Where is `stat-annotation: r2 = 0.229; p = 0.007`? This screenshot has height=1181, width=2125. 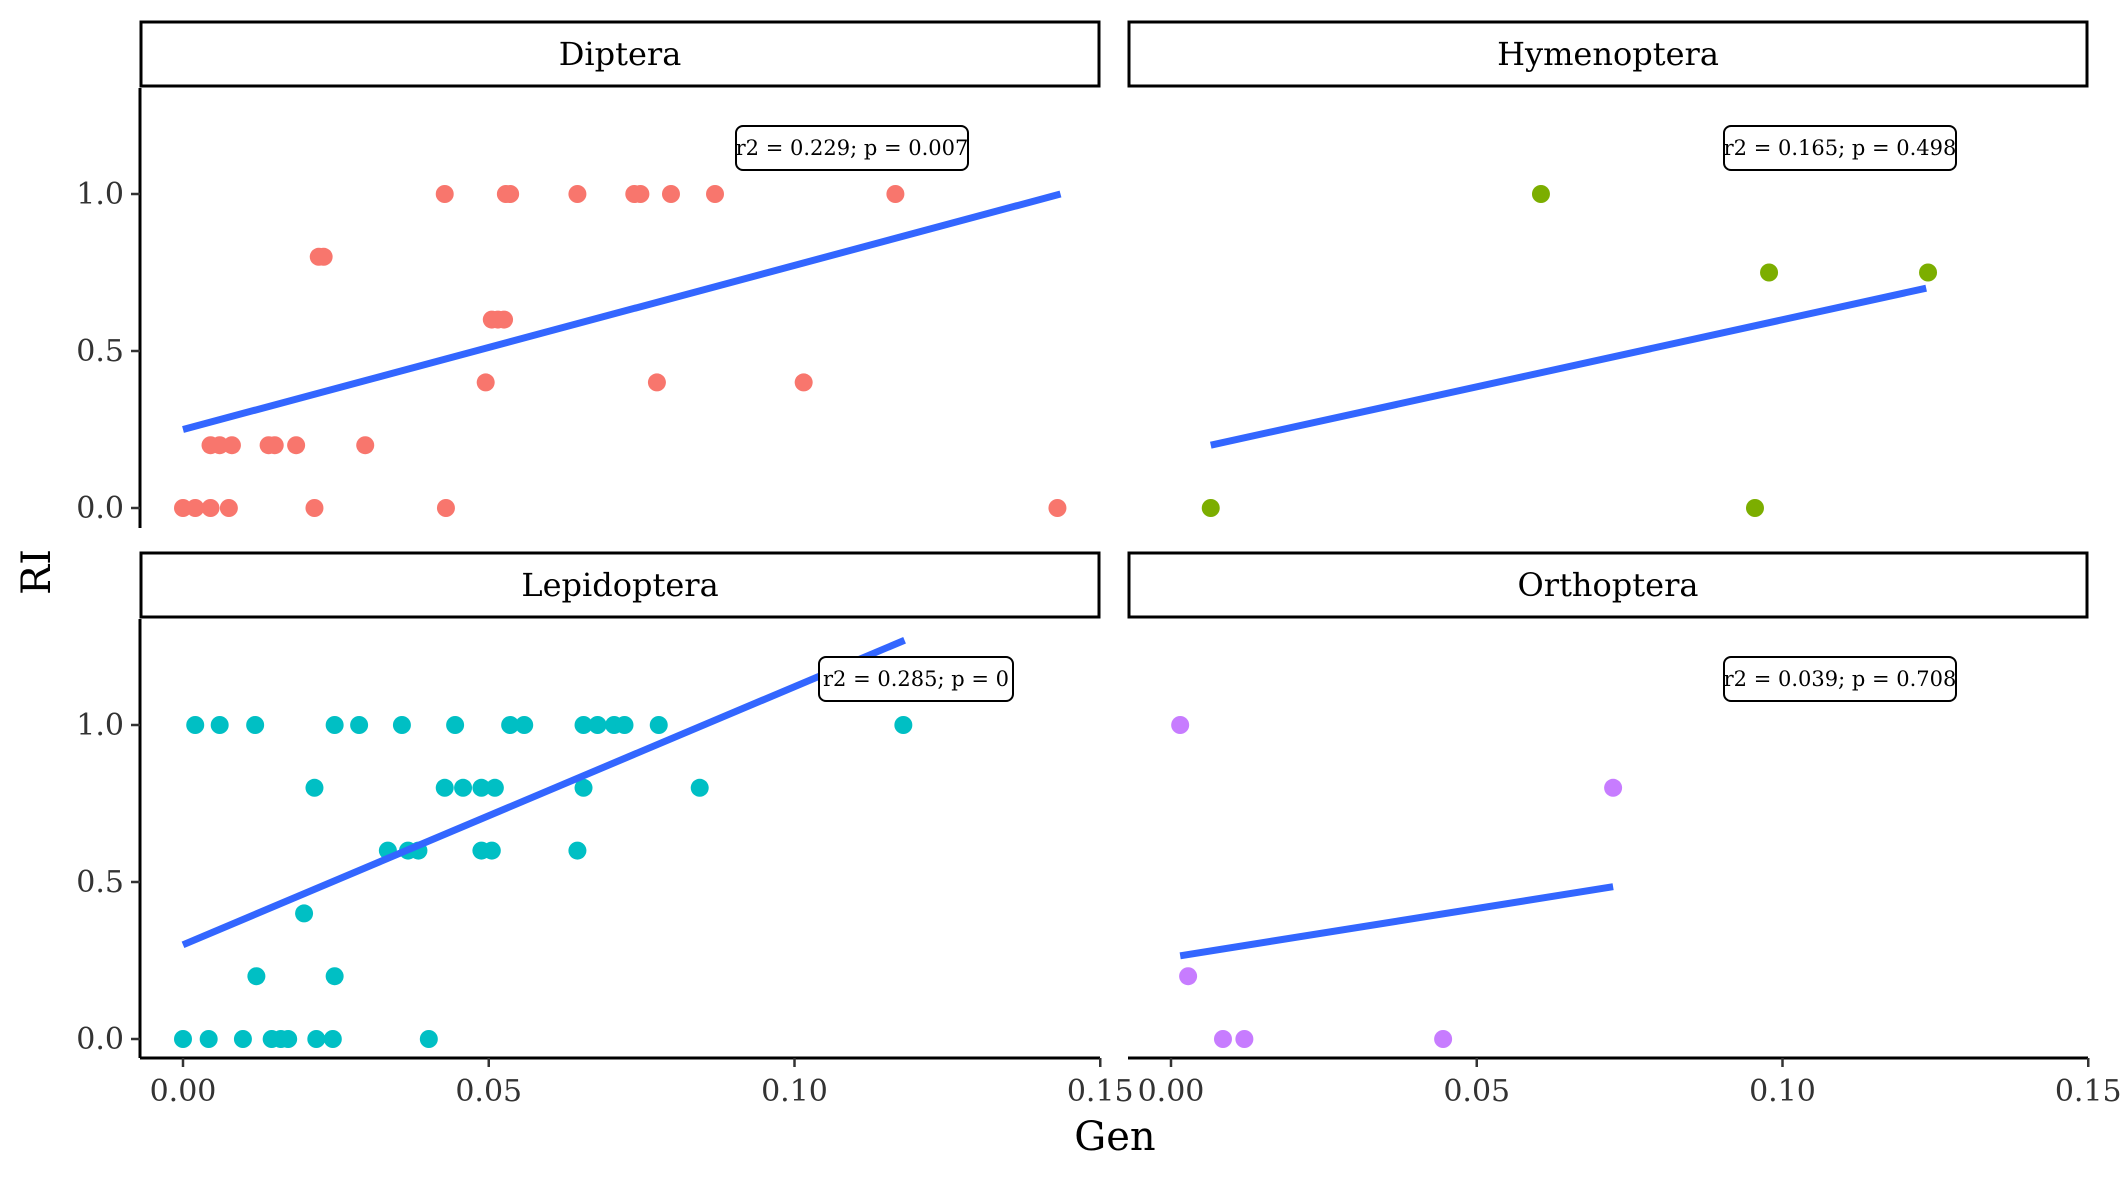 stat-annotation: r2 = 0.229; p = 0.007 is located at coordinates (852, 148).